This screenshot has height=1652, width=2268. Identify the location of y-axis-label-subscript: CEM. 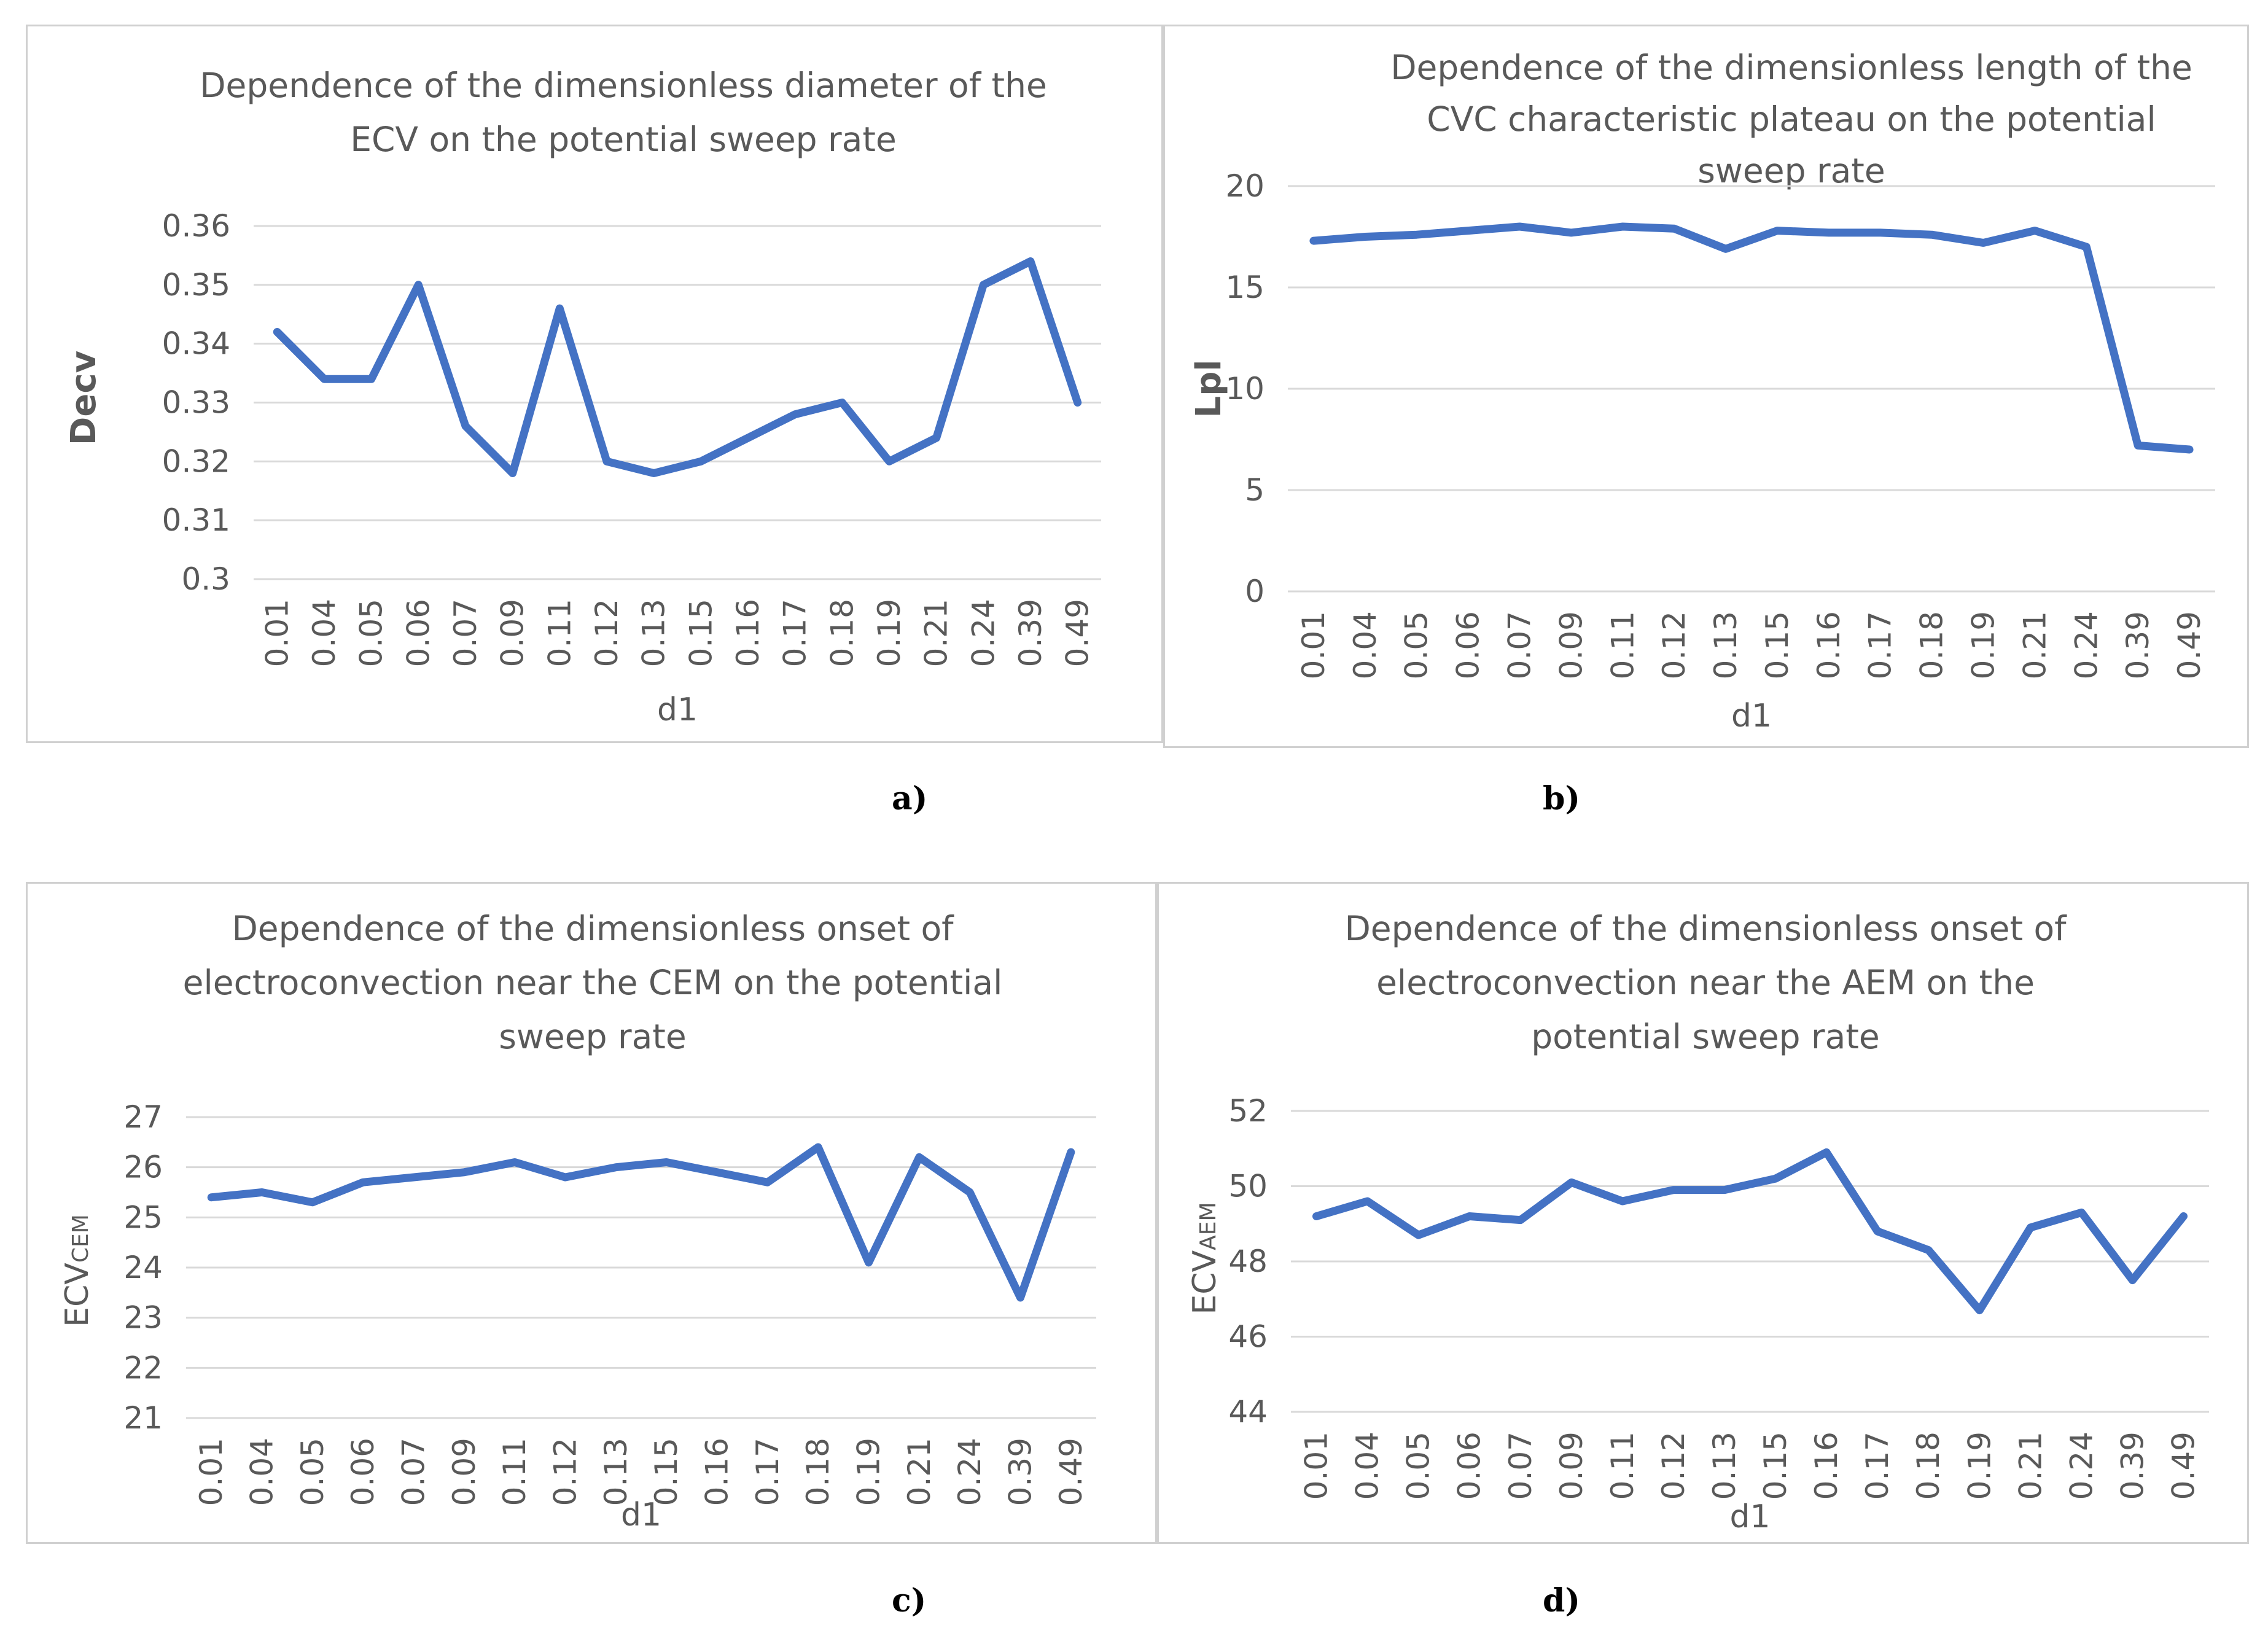
(80, 1238).